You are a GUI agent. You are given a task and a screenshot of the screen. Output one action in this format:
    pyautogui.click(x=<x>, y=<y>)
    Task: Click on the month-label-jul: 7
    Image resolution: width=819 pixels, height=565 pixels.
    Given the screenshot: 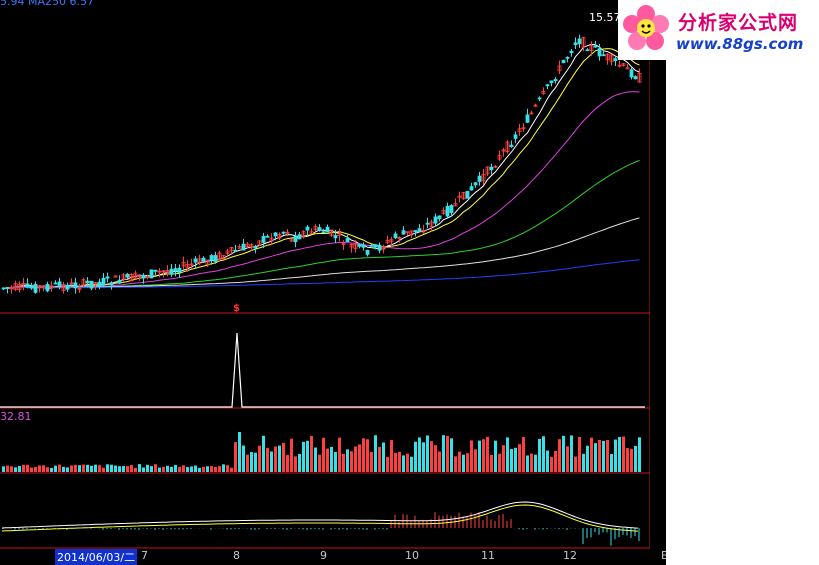 What is the action you would take?
    pyautogui.click(x=144, y=555)
    